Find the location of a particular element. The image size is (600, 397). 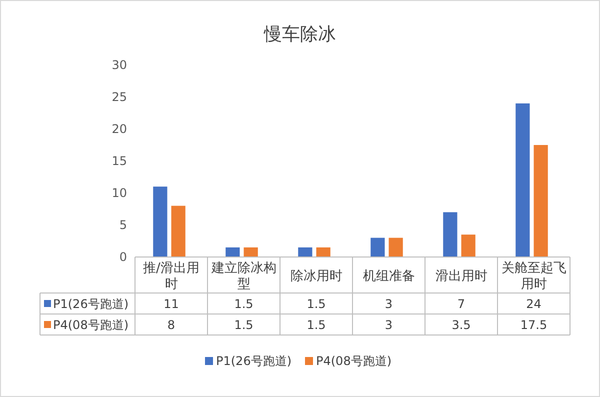

data-label: 7 is located at coordinates (461, 304).